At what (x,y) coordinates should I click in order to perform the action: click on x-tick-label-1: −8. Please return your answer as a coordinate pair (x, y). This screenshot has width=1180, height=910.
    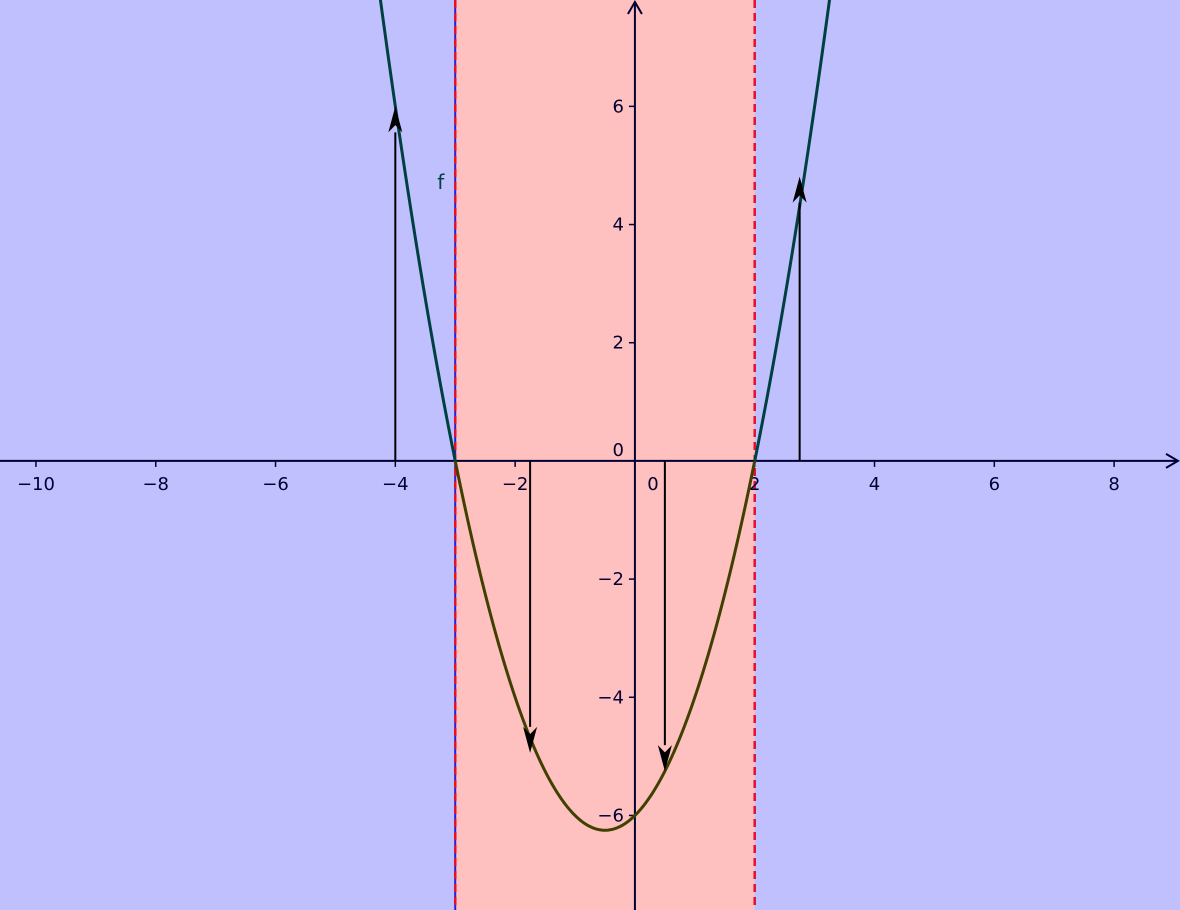
    Looking at the image, I should click on (155, 484).